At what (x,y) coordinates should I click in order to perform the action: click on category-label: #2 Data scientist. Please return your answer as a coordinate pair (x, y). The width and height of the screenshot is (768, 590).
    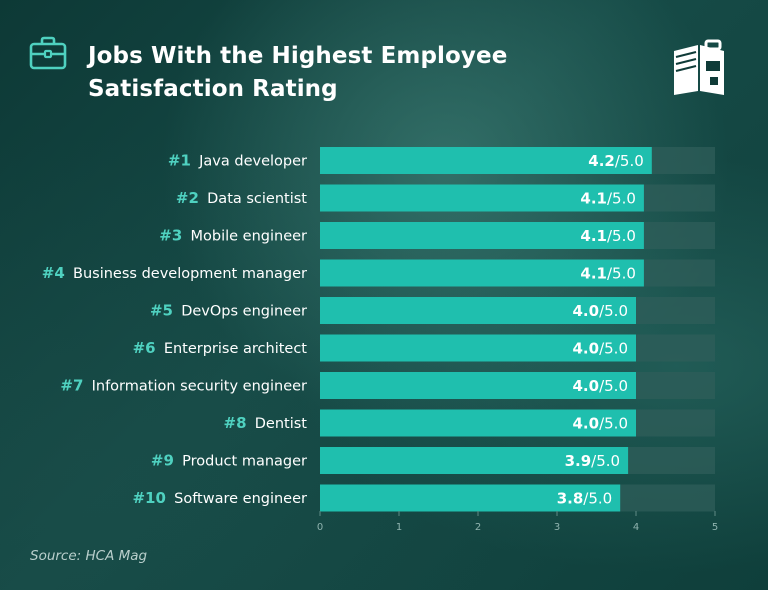
    Looking at the image, I should click on (241, 198).